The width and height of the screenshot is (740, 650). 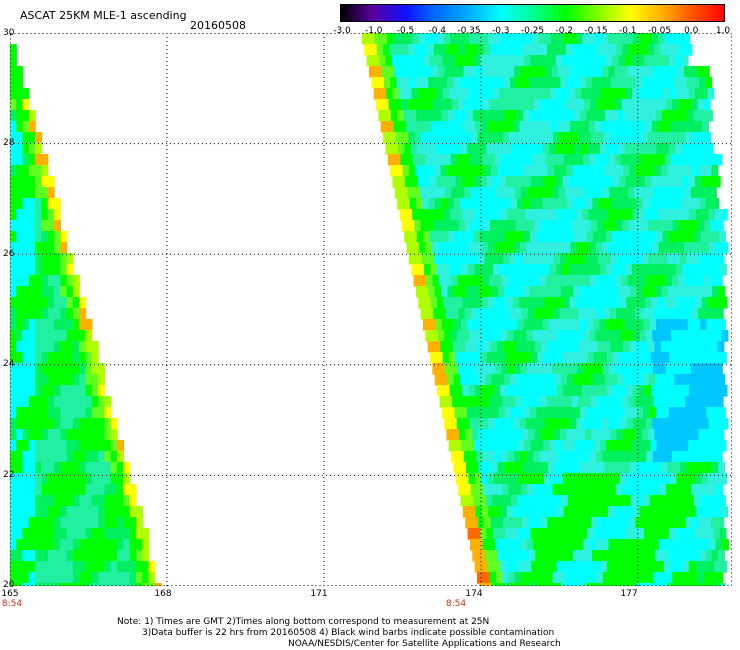 What do you see at coordinates (342, 31) in the screenshot?
I see `colorbar-label: -3.0` at bounding box center [342, 31].